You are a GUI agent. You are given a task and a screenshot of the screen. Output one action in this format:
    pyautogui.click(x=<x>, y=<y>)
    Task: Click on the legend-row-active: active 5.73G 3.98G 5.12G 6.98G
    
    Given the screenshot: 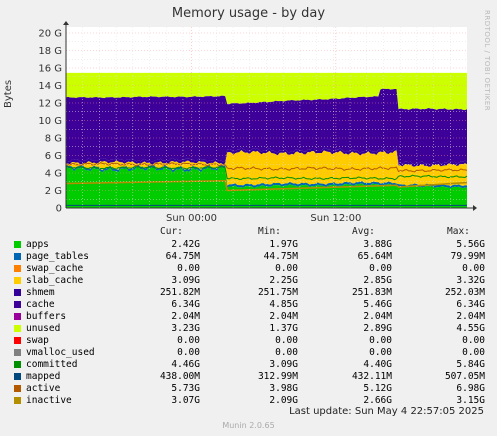 What is the action you would take?
    pyautogui.click(x=248, y=389)
    